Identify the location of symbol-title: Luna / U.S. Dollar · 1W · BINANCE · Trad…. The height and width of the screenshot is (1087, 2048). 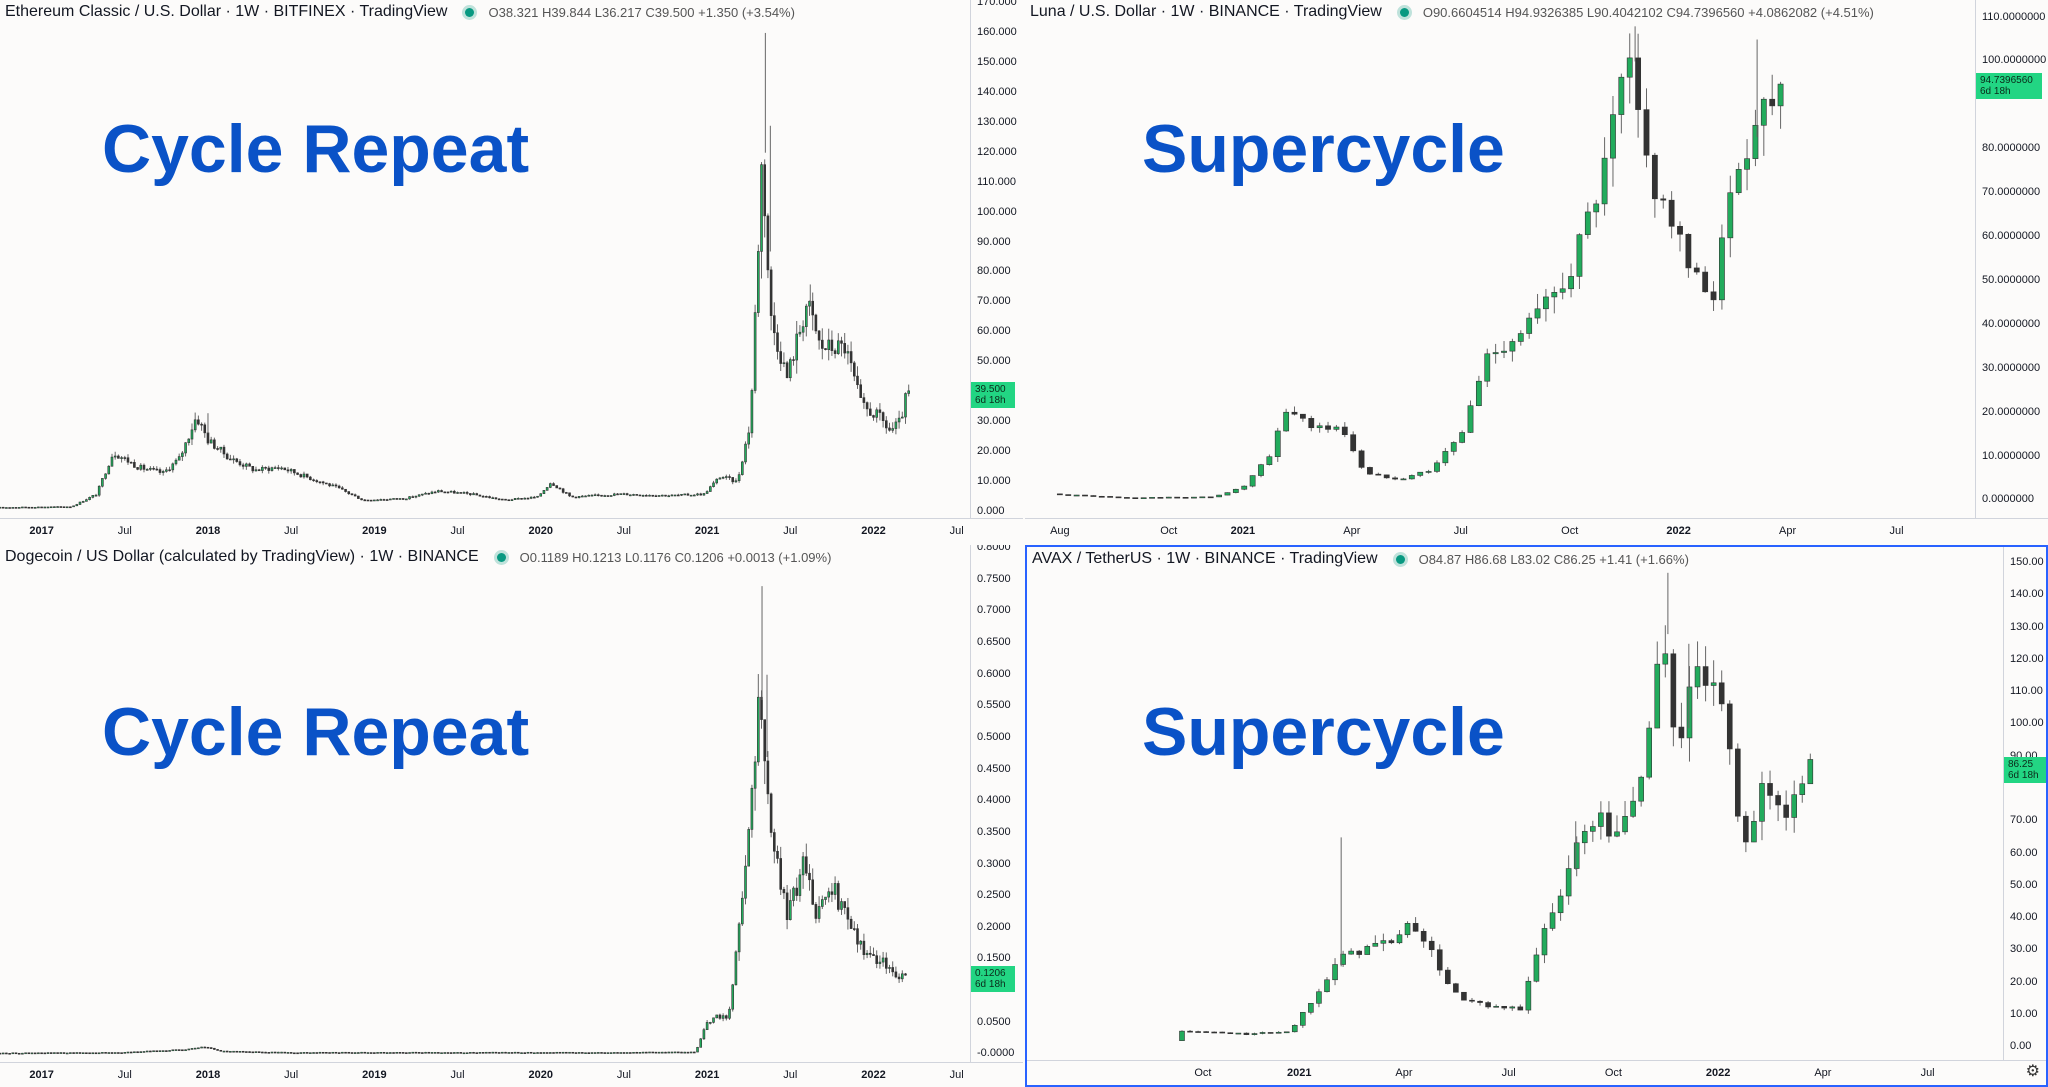
(1206, 11).